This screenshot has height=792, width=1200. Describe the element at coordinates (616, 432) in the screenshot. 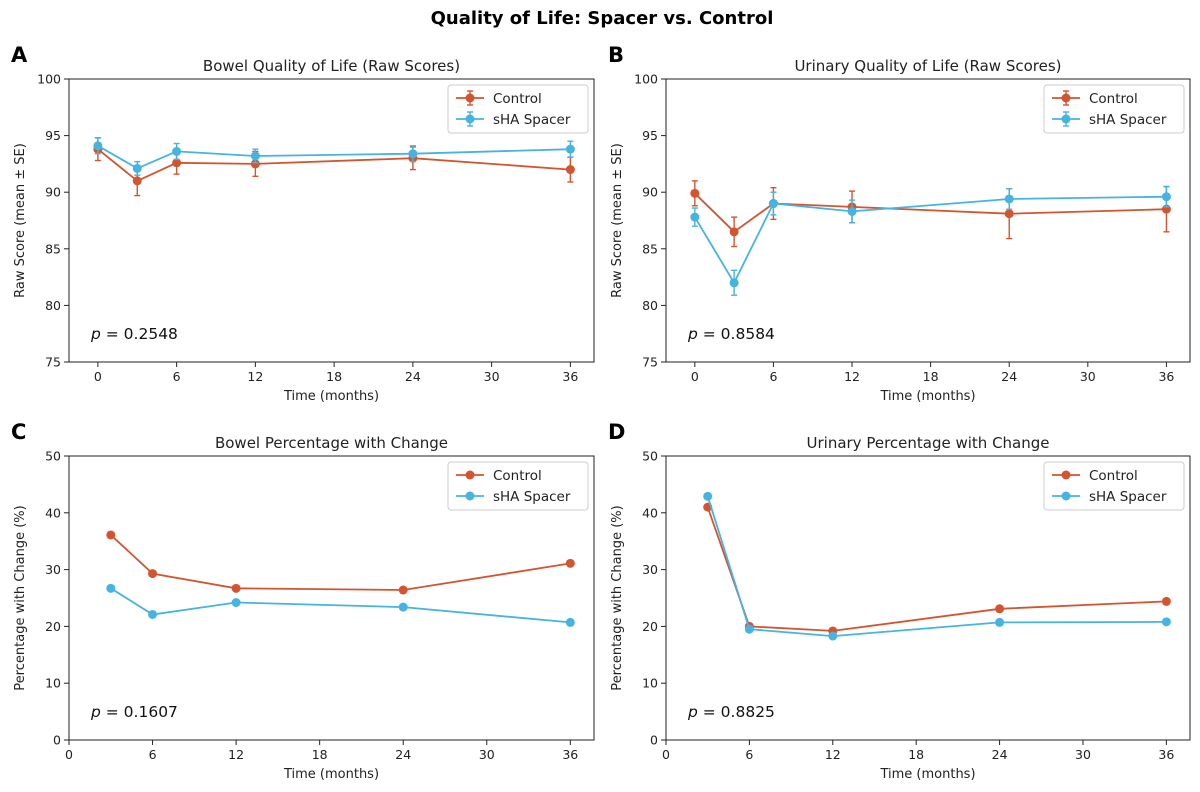

I see `panel-letter-d: D` at that location.